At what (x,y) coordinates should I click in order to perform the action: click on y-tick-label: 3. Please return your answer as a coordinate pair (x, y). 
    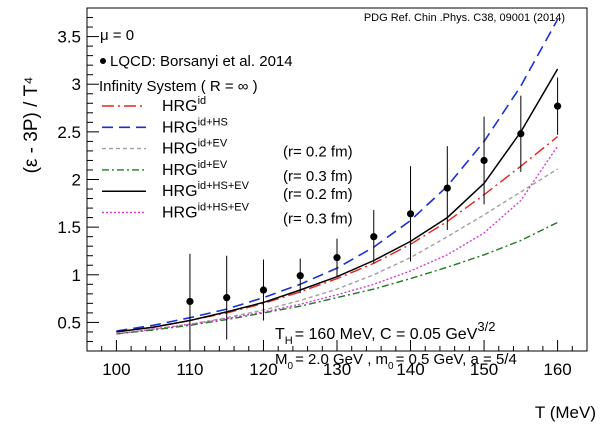
    Looking at the image, I should click on (76, 84).